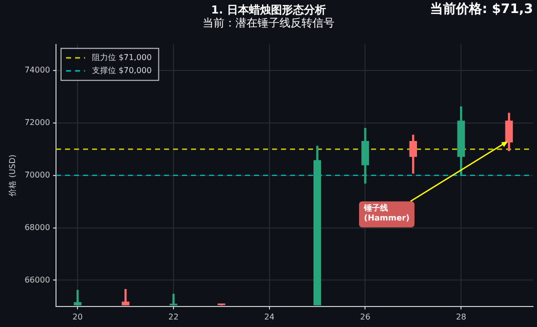 Image resolution: width=537 pixels, height=327 pixels. I want to click on x-tick-label: 26, so click(365, 317).